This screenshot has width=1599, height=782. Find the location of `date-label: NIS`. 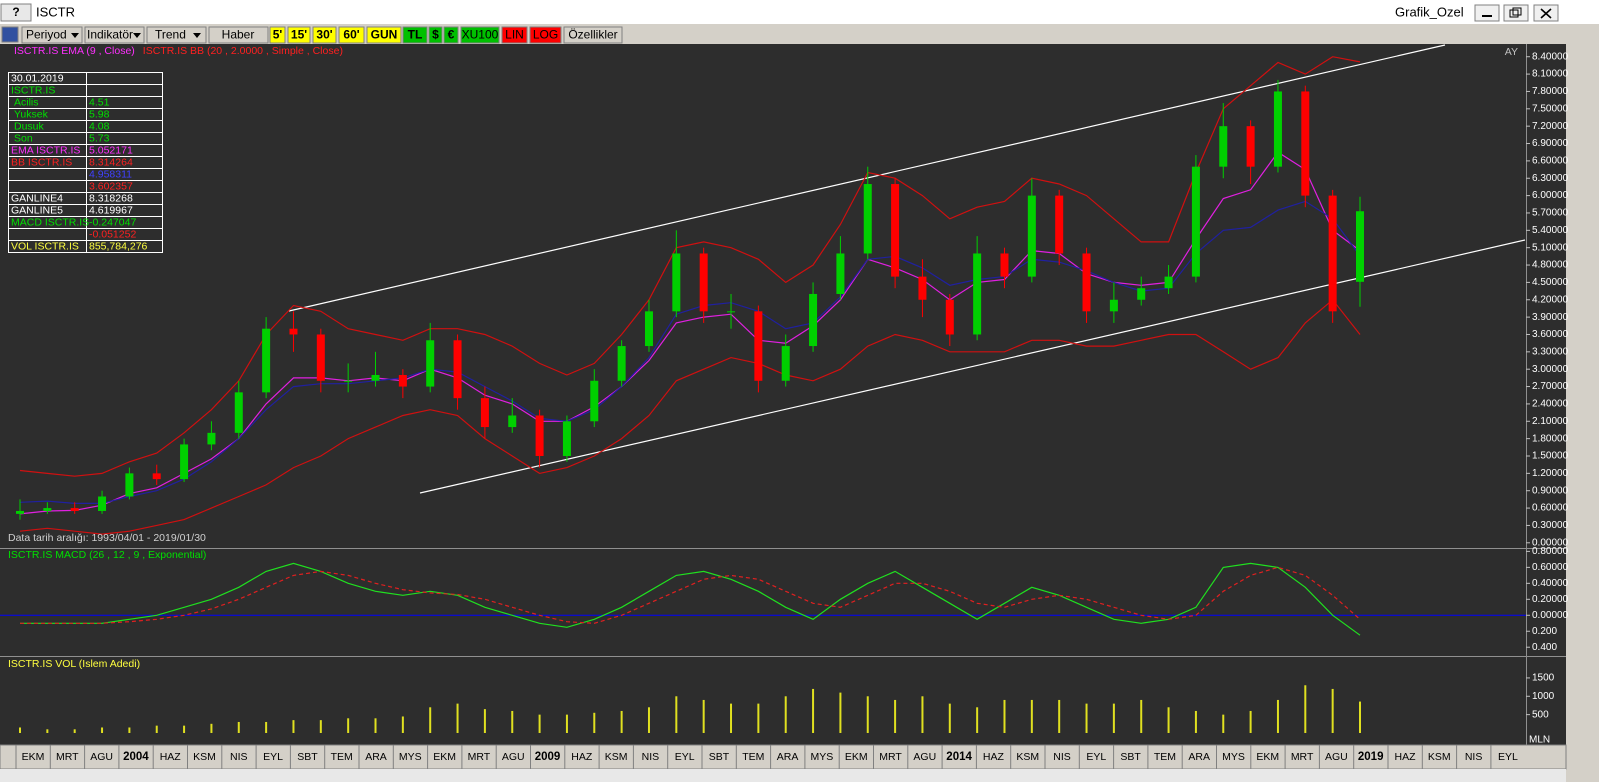

date-label: NIS is located at coordinates (1062, 757).